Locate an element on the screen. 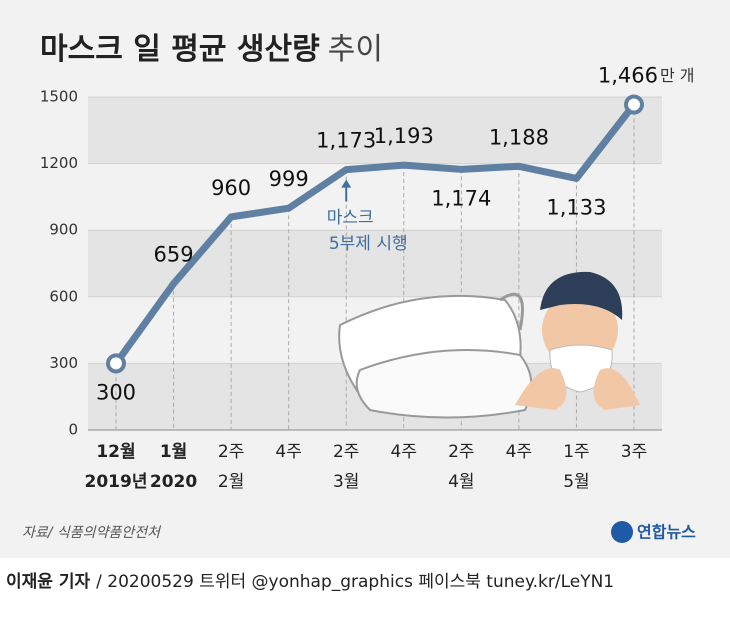 This screenshot has height=641, width=730. x-group-label: 4월 is located at coordinates (461, 482).